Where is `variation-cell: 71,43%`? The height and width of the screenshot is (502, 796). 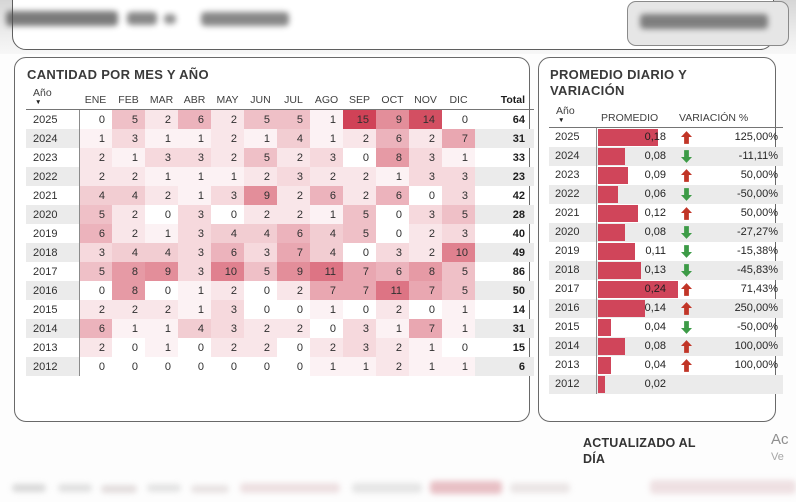 variation-cell: 71,43% is located at coordinates (729, 289).